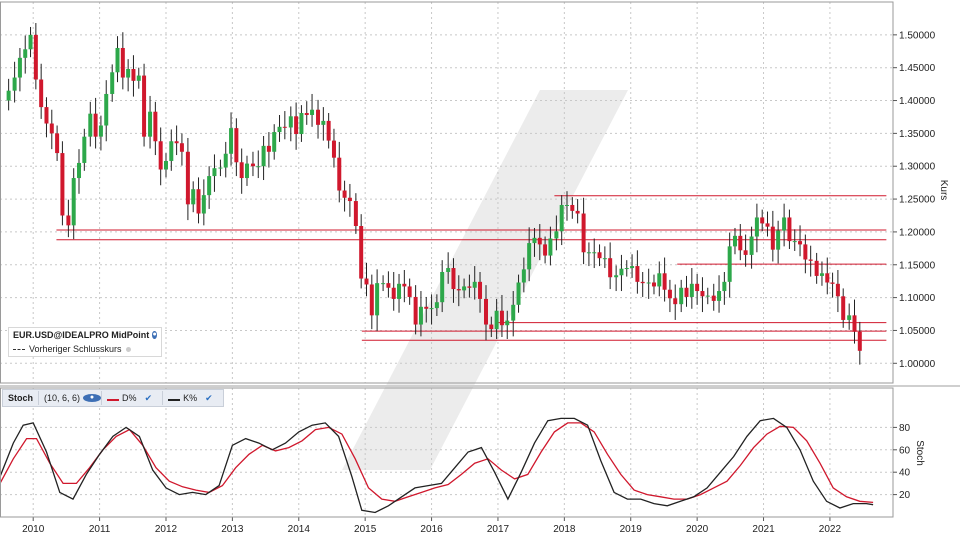 Image resolution: width=960 pixels, height=540 pixels. What do you see at coordinates (100, 529) in the screenshot?
I see `time-tick-label: 2011` at bounding box center [100, 529].